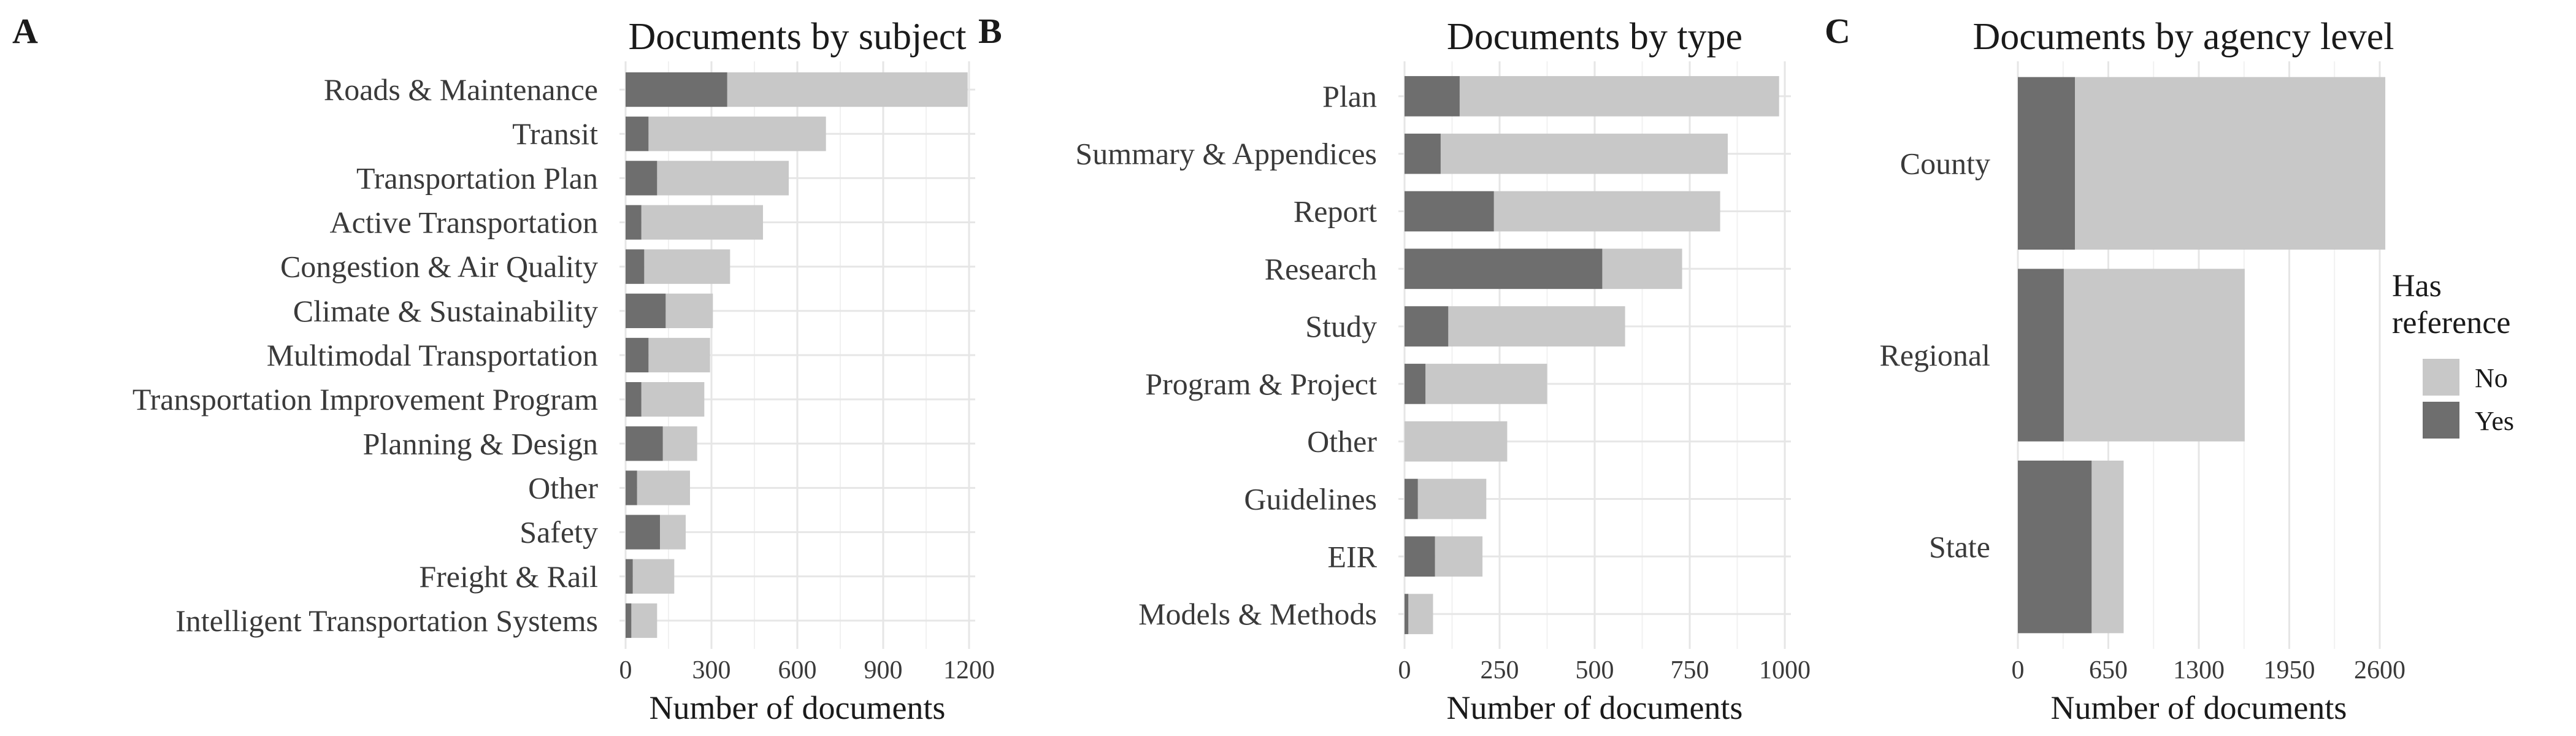 The image size is (2576, 736). What do you see at coordinates (1226, 154) in the screenshot?
I see `category-label: Summary & Appendices` at bounding box center [1226, 154].